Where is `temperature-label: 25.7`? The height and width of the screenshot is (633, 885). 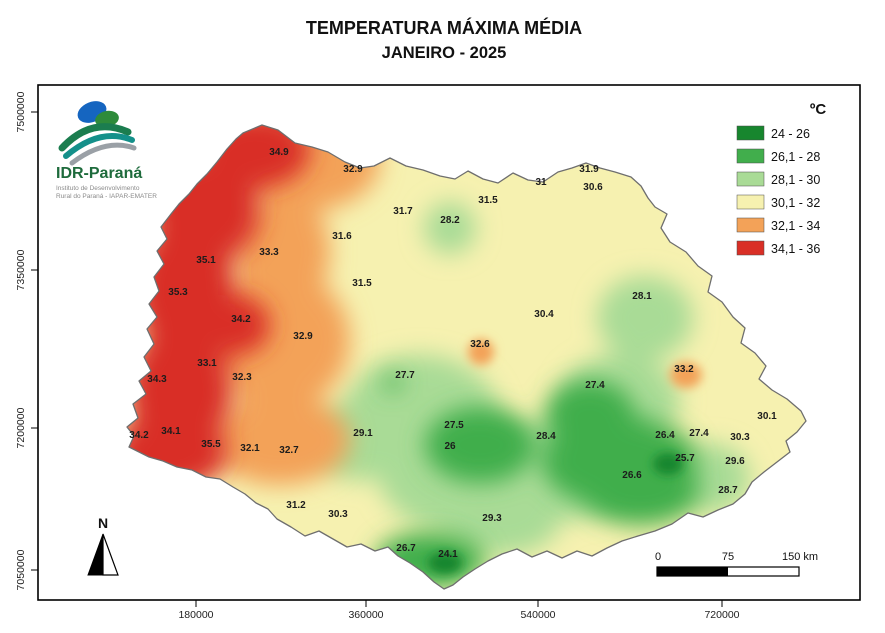
temperature-label: 25.7 is located at coordinates (685, 458).